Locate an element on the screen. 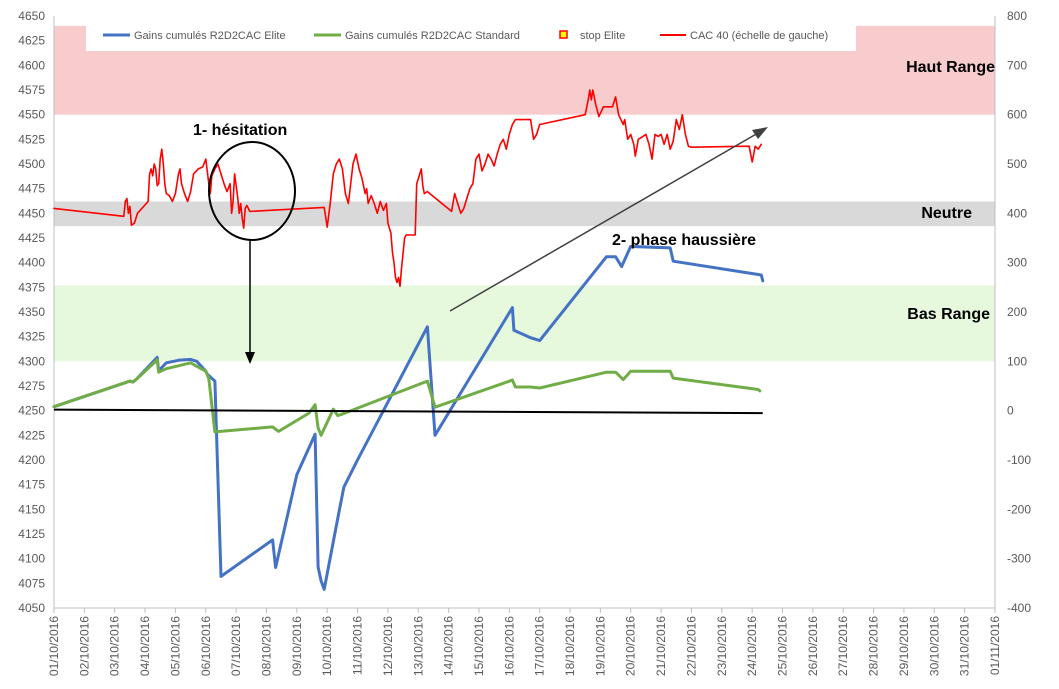  x-tick-label: 04/10/2016 is located at coordinates (145, 646).